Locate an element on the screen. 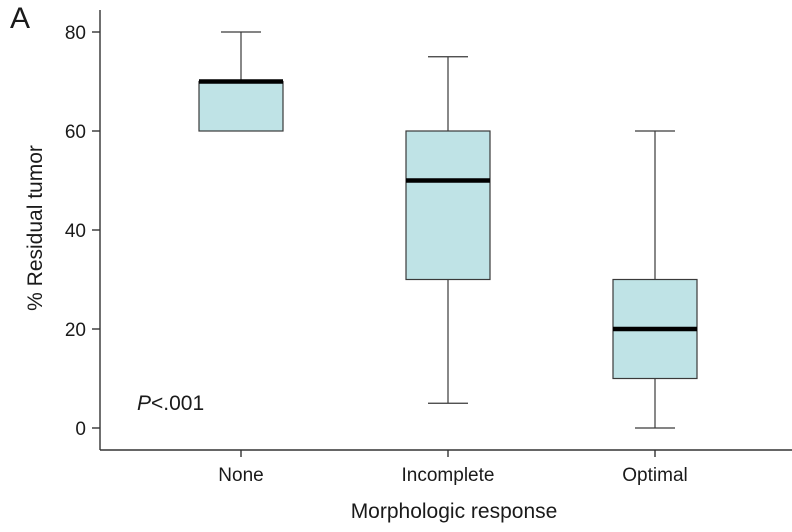 This screenshot has width=792, height=532. y-tick-label: 80 is located at coordinates (75, 33).